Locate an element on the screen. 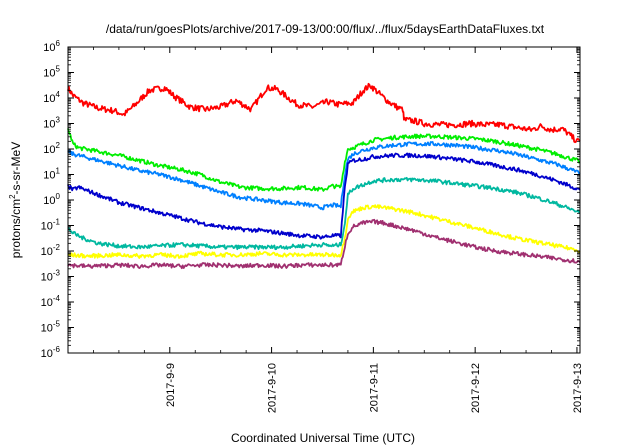 The height and width of the screenshot is (448, 640). y-tick-label: 10¹ is located at coordinates (51, 174).